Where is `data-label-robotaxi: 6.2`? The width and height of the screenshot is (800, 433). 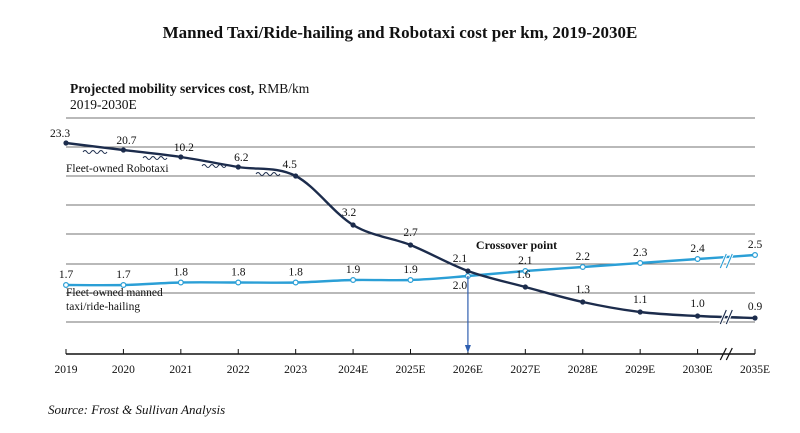 data-label-robotaxi: 6.2 is located at coordinates (241, 158).